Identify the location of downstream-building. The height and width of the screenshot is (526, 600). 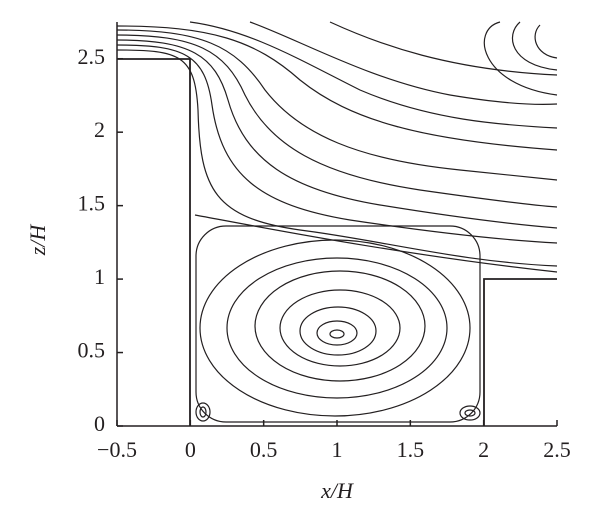
(520, 352).